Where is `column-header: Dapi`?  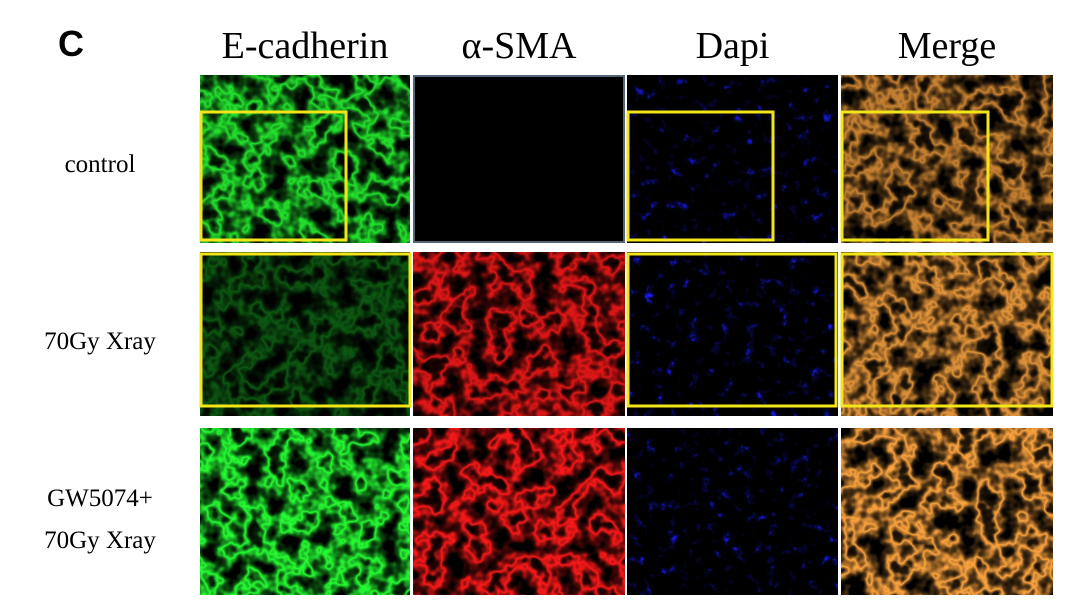 column-header: Dapi is located at coordinates (733, 46).